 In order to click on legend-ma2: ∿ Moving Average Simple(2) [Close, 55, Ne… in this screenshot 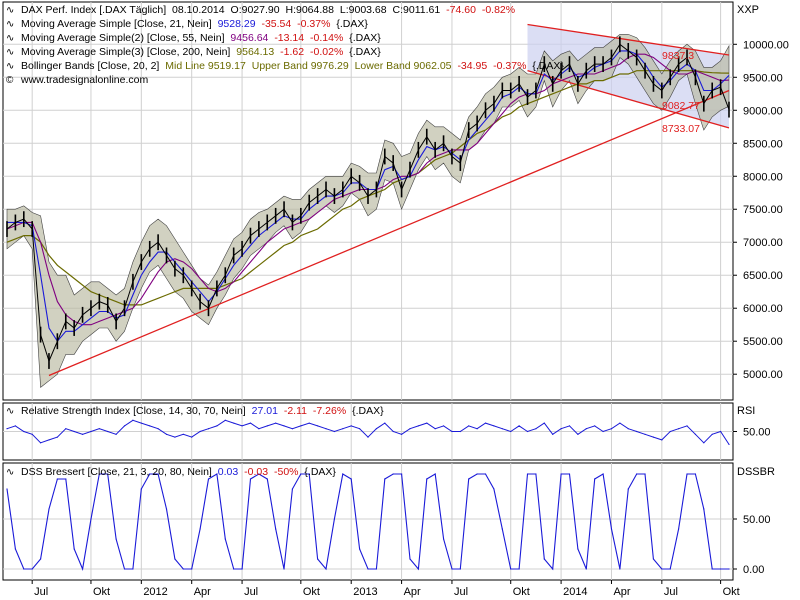, I will do `click(193, 38)`.